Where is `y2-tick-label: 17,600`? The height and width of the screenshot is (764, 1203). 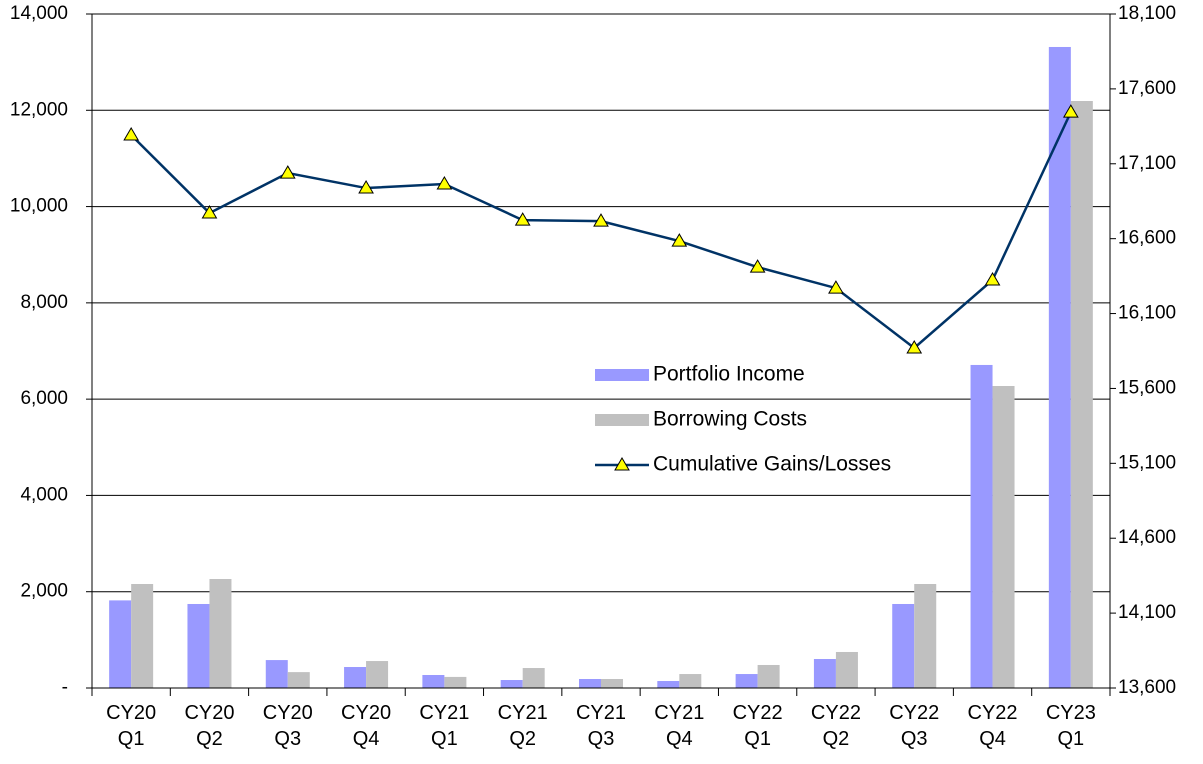 y2-tick-label: 17,600 is located at coordinates (1147, 88).